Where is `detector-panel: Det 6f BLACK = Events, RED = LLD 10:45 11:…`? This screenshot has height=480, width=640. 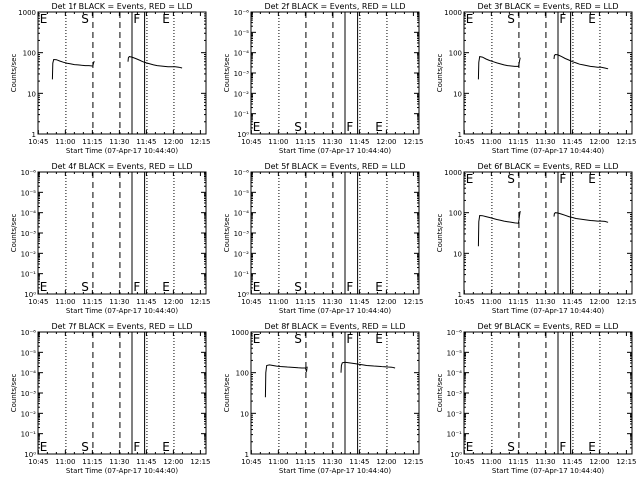 detector-panel: Det 6f BLACK = Events, RED = LLD 10:45 11:… is located at coordinates (536, 238).